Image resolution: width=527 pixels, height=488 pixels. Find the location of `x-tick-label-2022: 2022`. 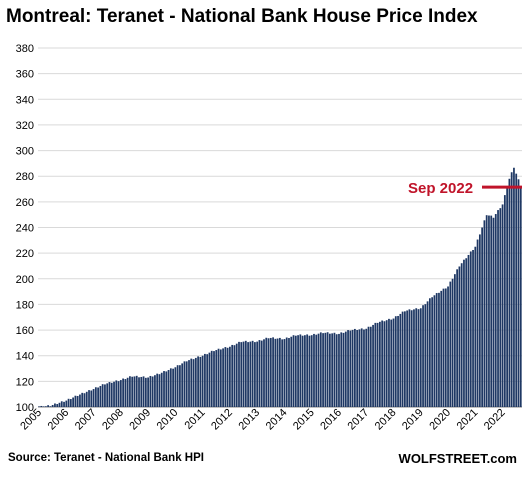

x-tick-label-2022: 2022 is located at coordinates (495, 420).